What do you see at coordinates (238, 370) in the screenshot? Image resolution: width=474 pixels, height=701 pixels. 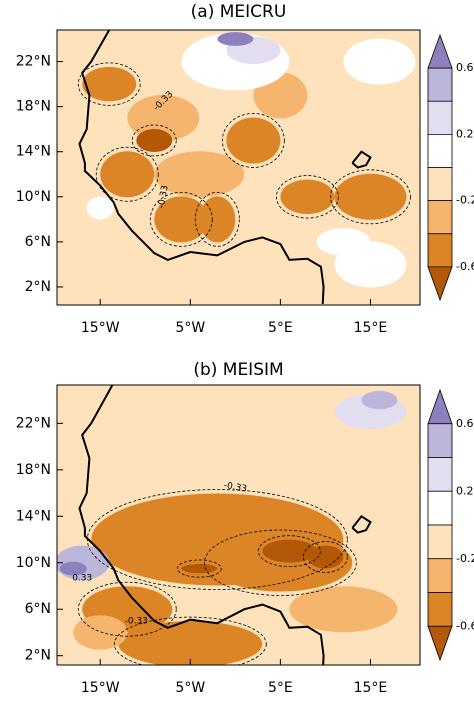 I see `panel-title: (b) MEISIM` at bounding box center [238, 370].